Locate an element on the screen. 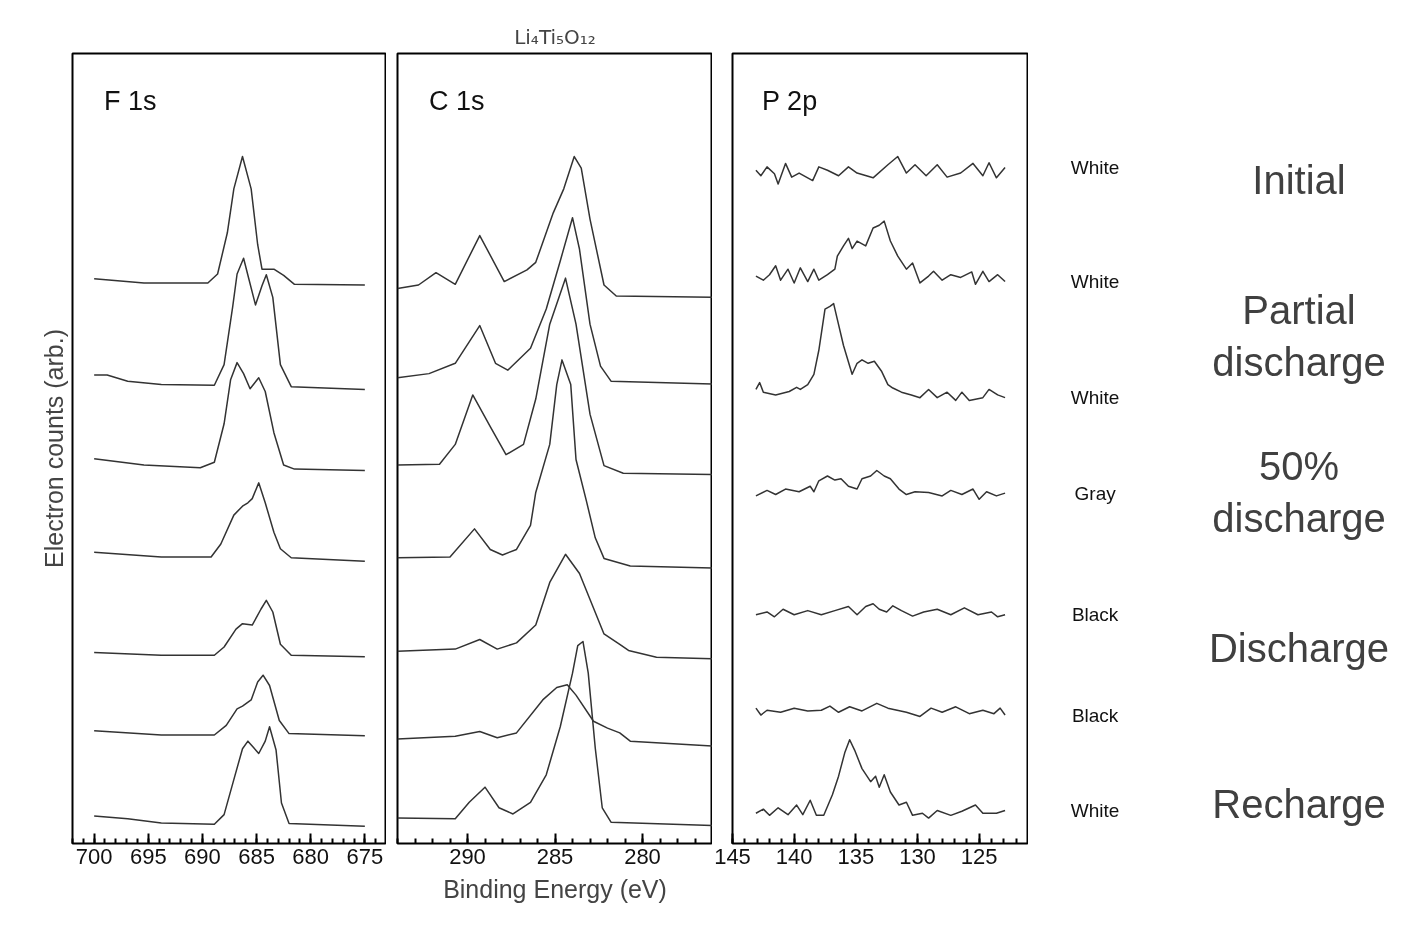 The image size is (1420, 936). text: Partial discharge is located at coordinates (1299, 336).